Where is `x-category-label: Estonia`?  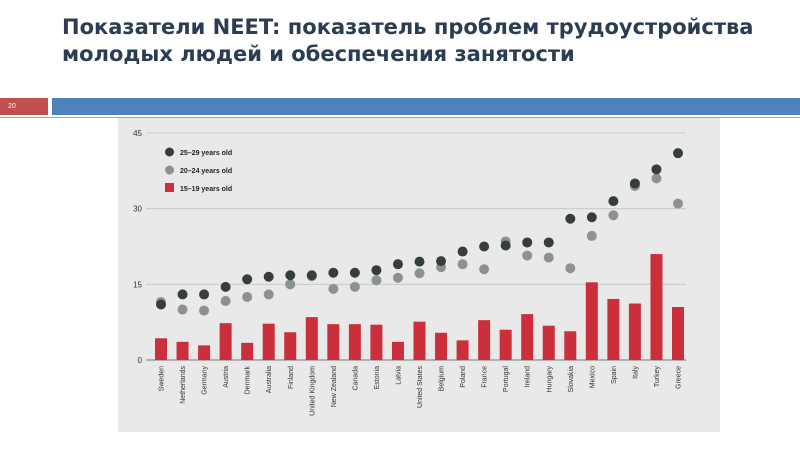
x-category-label: Estonia is located at coordinates (377, 377).